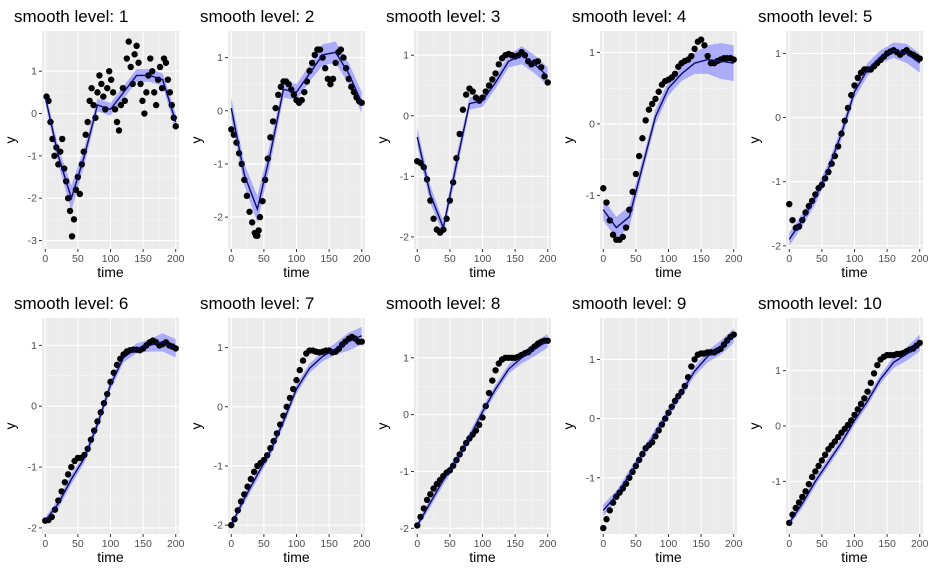 This screenshot has width=930, height=575. Describe the element at coordinates (651, 429) in the screenshot. I see `panel-9: smooth level: 9 0 50 100 150 200 -1 0 1 time y` at that location.